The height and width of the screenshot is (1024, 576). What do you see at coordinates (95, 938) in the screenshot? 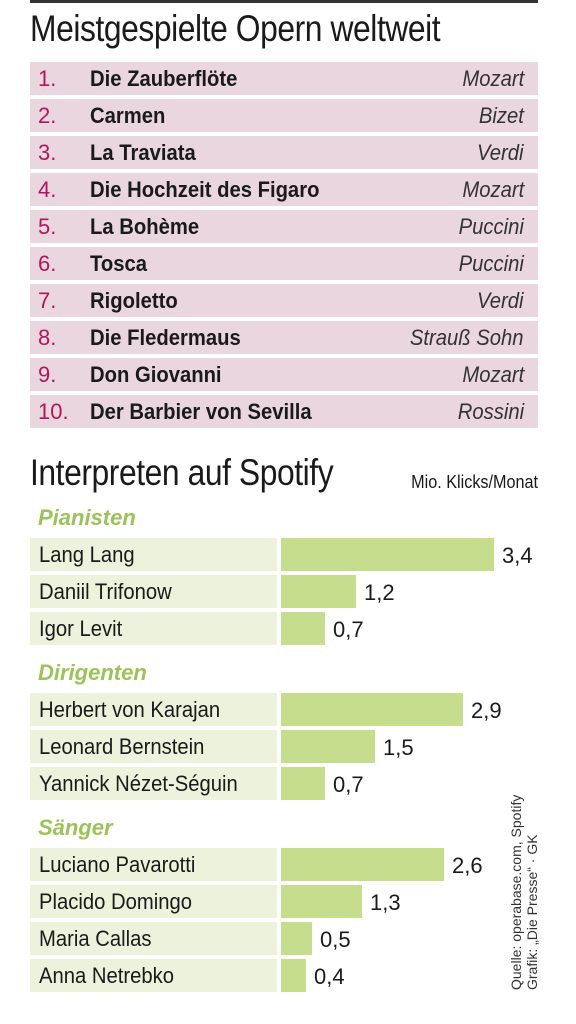
I see `bar-label: Maria Callas` at bounding box center [95, 938].